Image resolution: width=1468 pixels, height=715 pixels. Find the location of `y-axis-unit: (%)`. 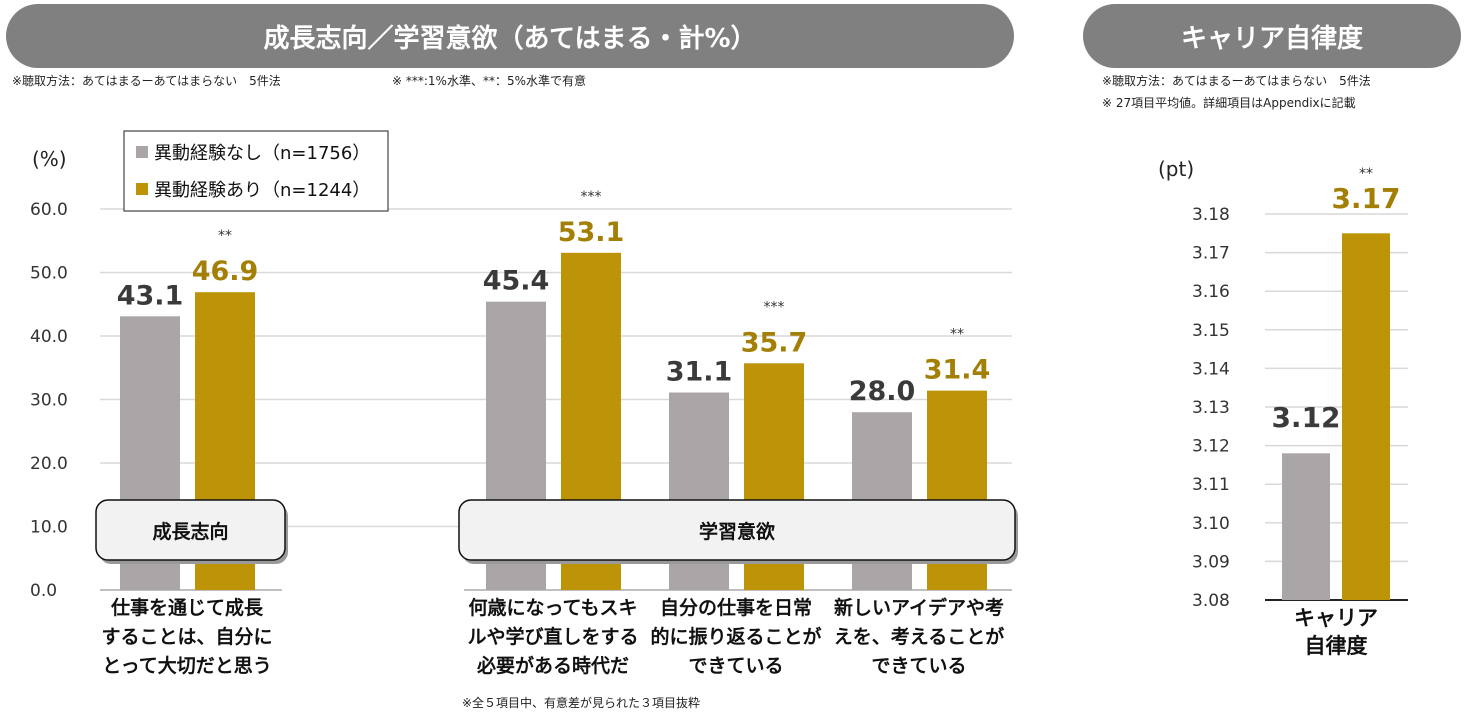

y-axis-unit: (%) is located at coordinates (49, 159).